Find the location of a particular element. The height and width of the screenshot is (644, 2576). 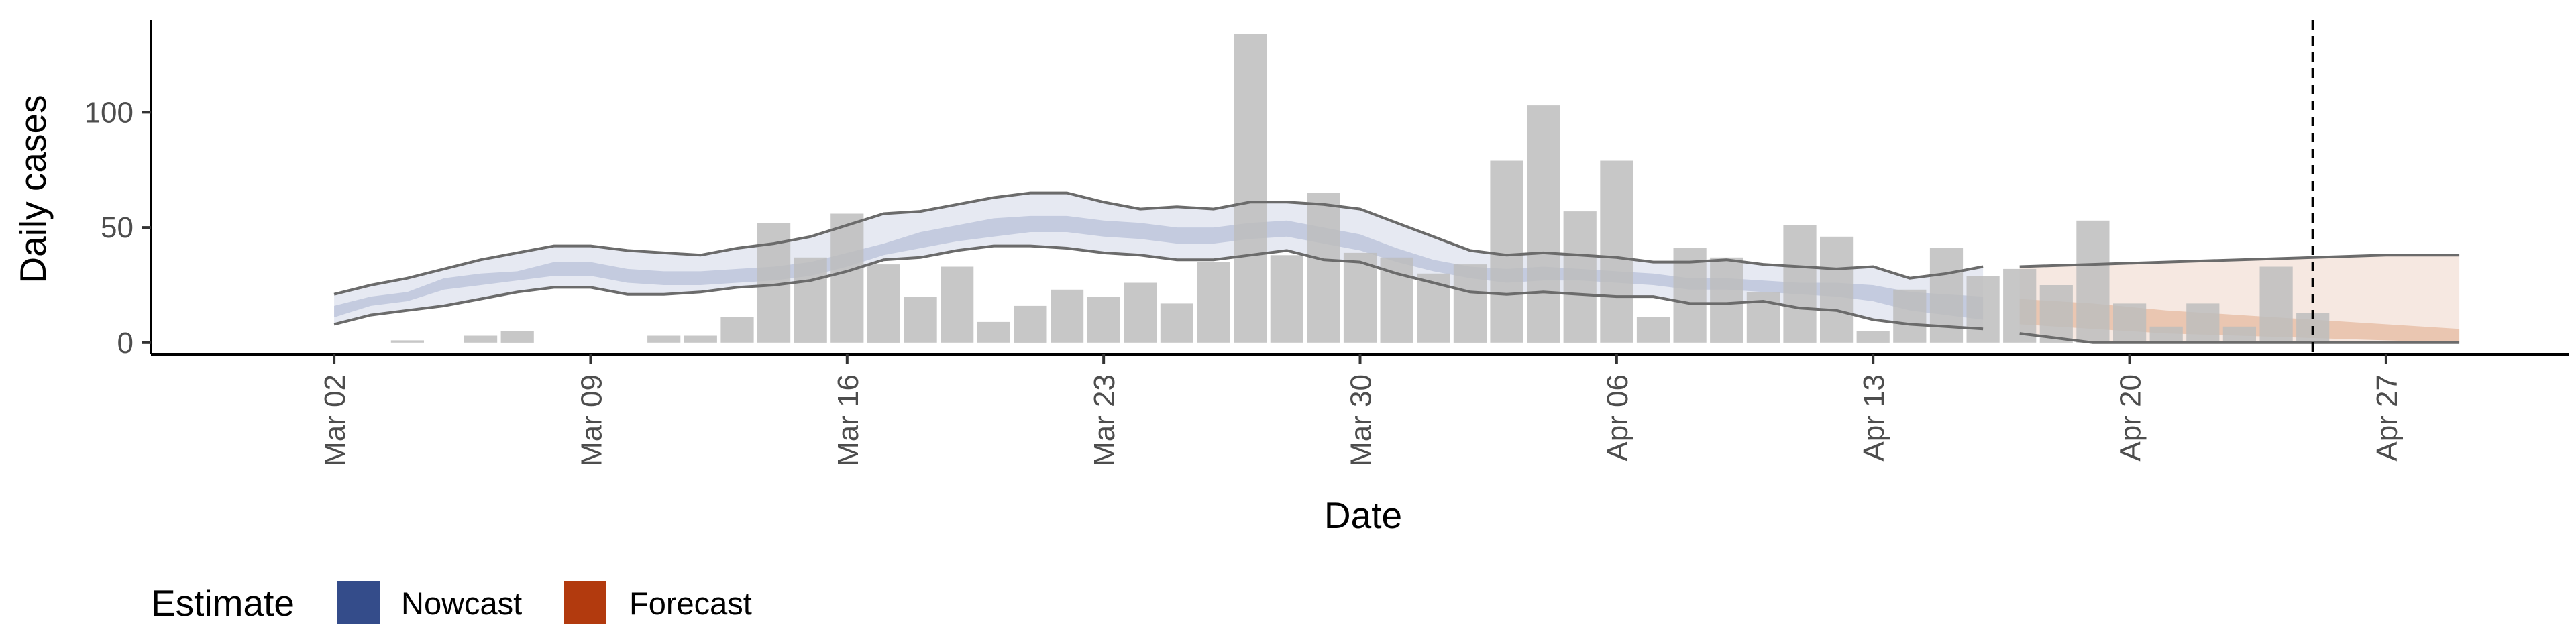

x-tick-label: Mar 23 is located at coordinates (1104, 420).